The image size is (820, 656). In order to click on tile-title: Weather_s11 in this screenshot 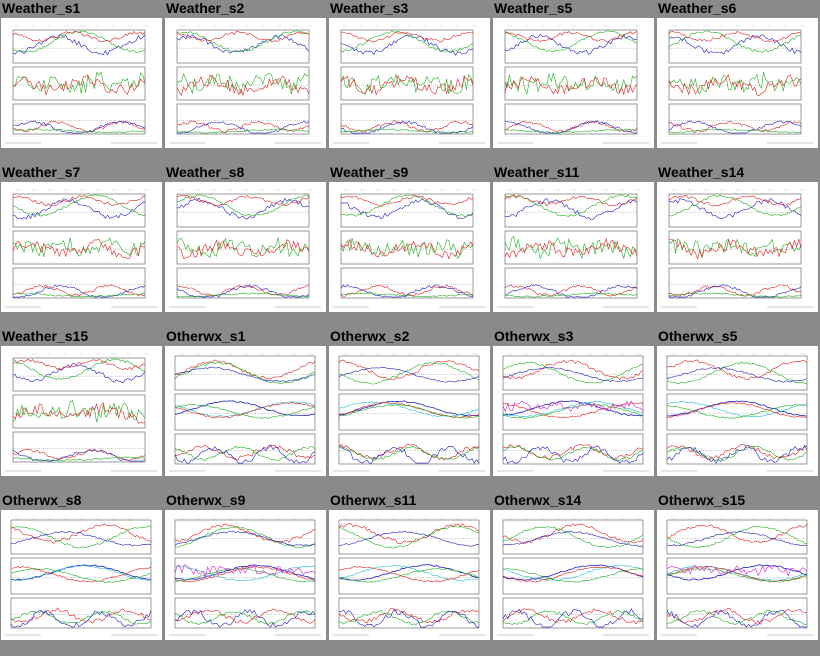, I will do `click(537, 172)`.